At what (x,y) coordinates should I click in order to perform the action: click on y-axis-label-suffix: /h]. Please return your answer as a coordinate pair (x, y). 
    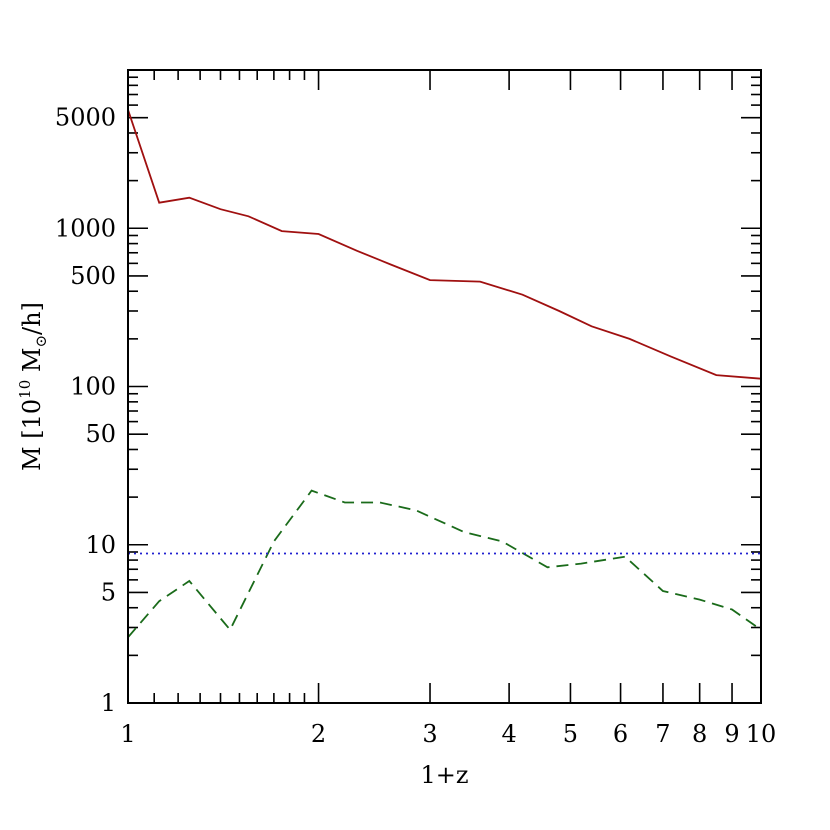
    Looking at the image, I should click on (32, 318).